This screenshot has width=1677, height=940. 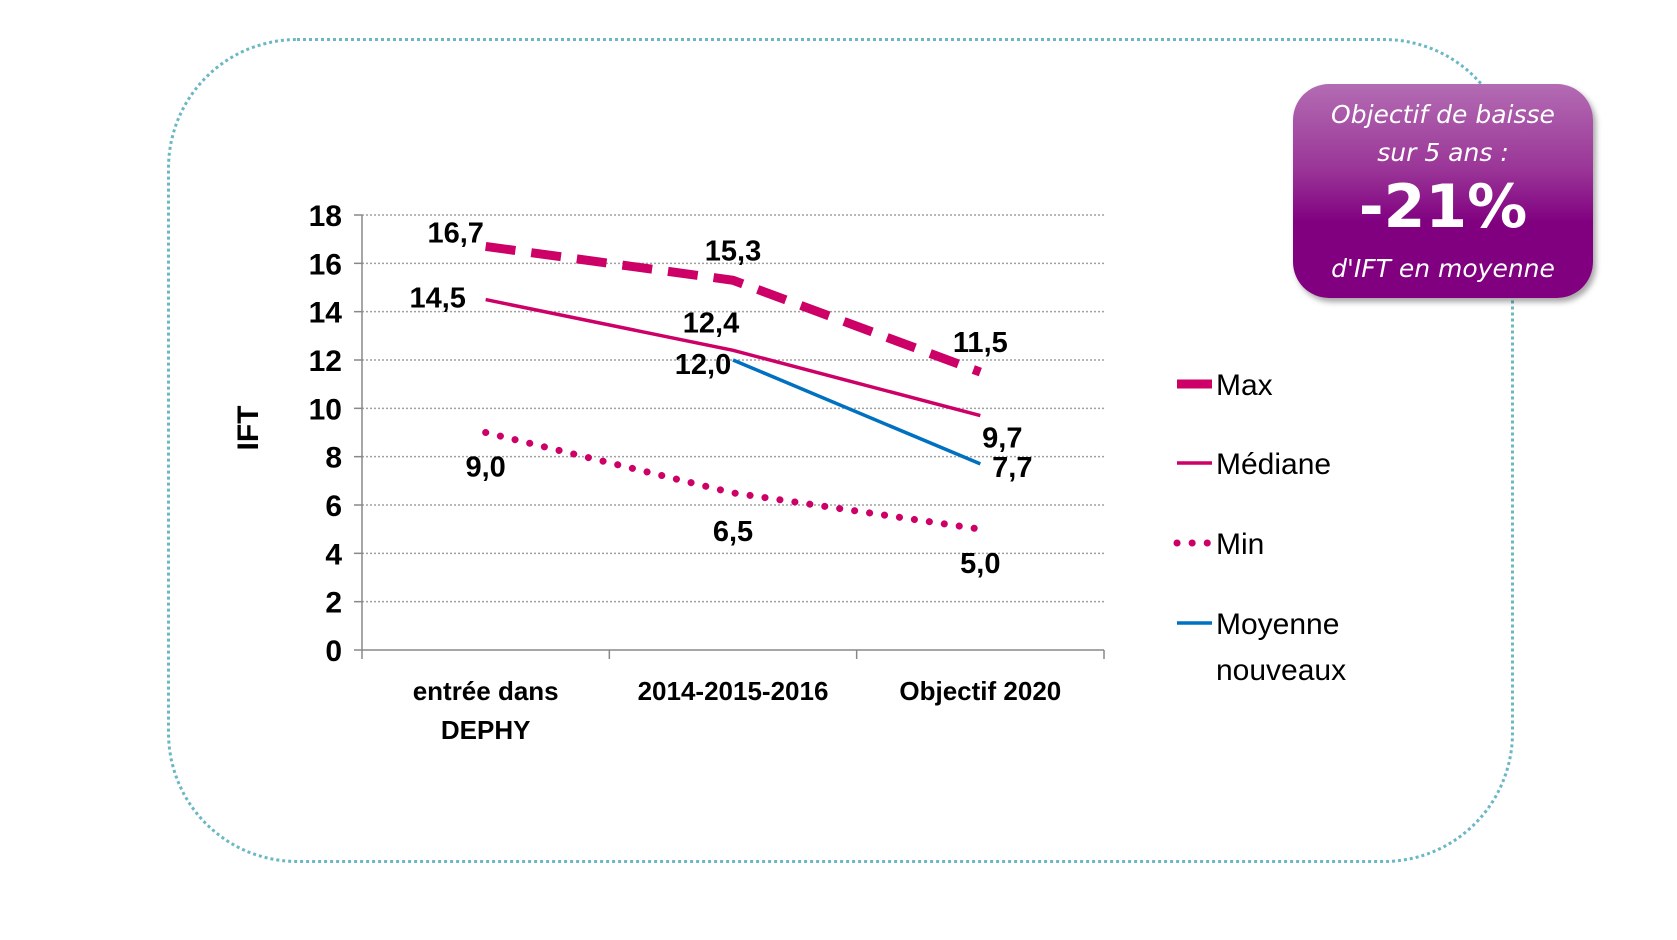 What do you see at coordinates (1012, 468) in the screenshot?
I see `data-label: 7,7` at bounding box center [1012, 468].